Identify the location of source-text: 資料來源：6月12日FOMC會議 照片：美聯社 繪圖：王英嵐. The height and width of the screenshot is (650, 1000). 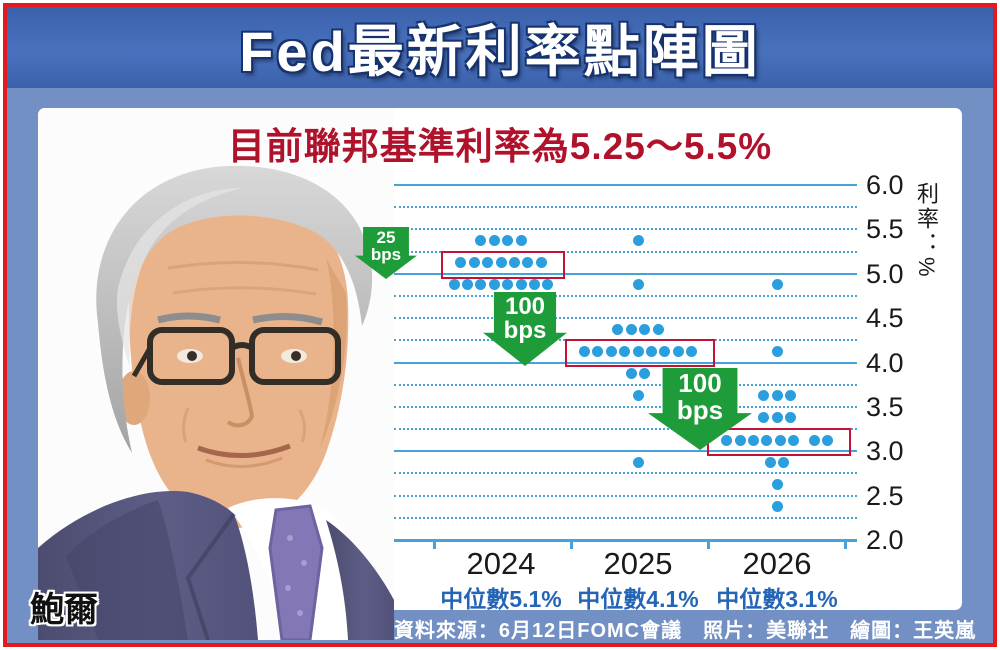
(685, 631).